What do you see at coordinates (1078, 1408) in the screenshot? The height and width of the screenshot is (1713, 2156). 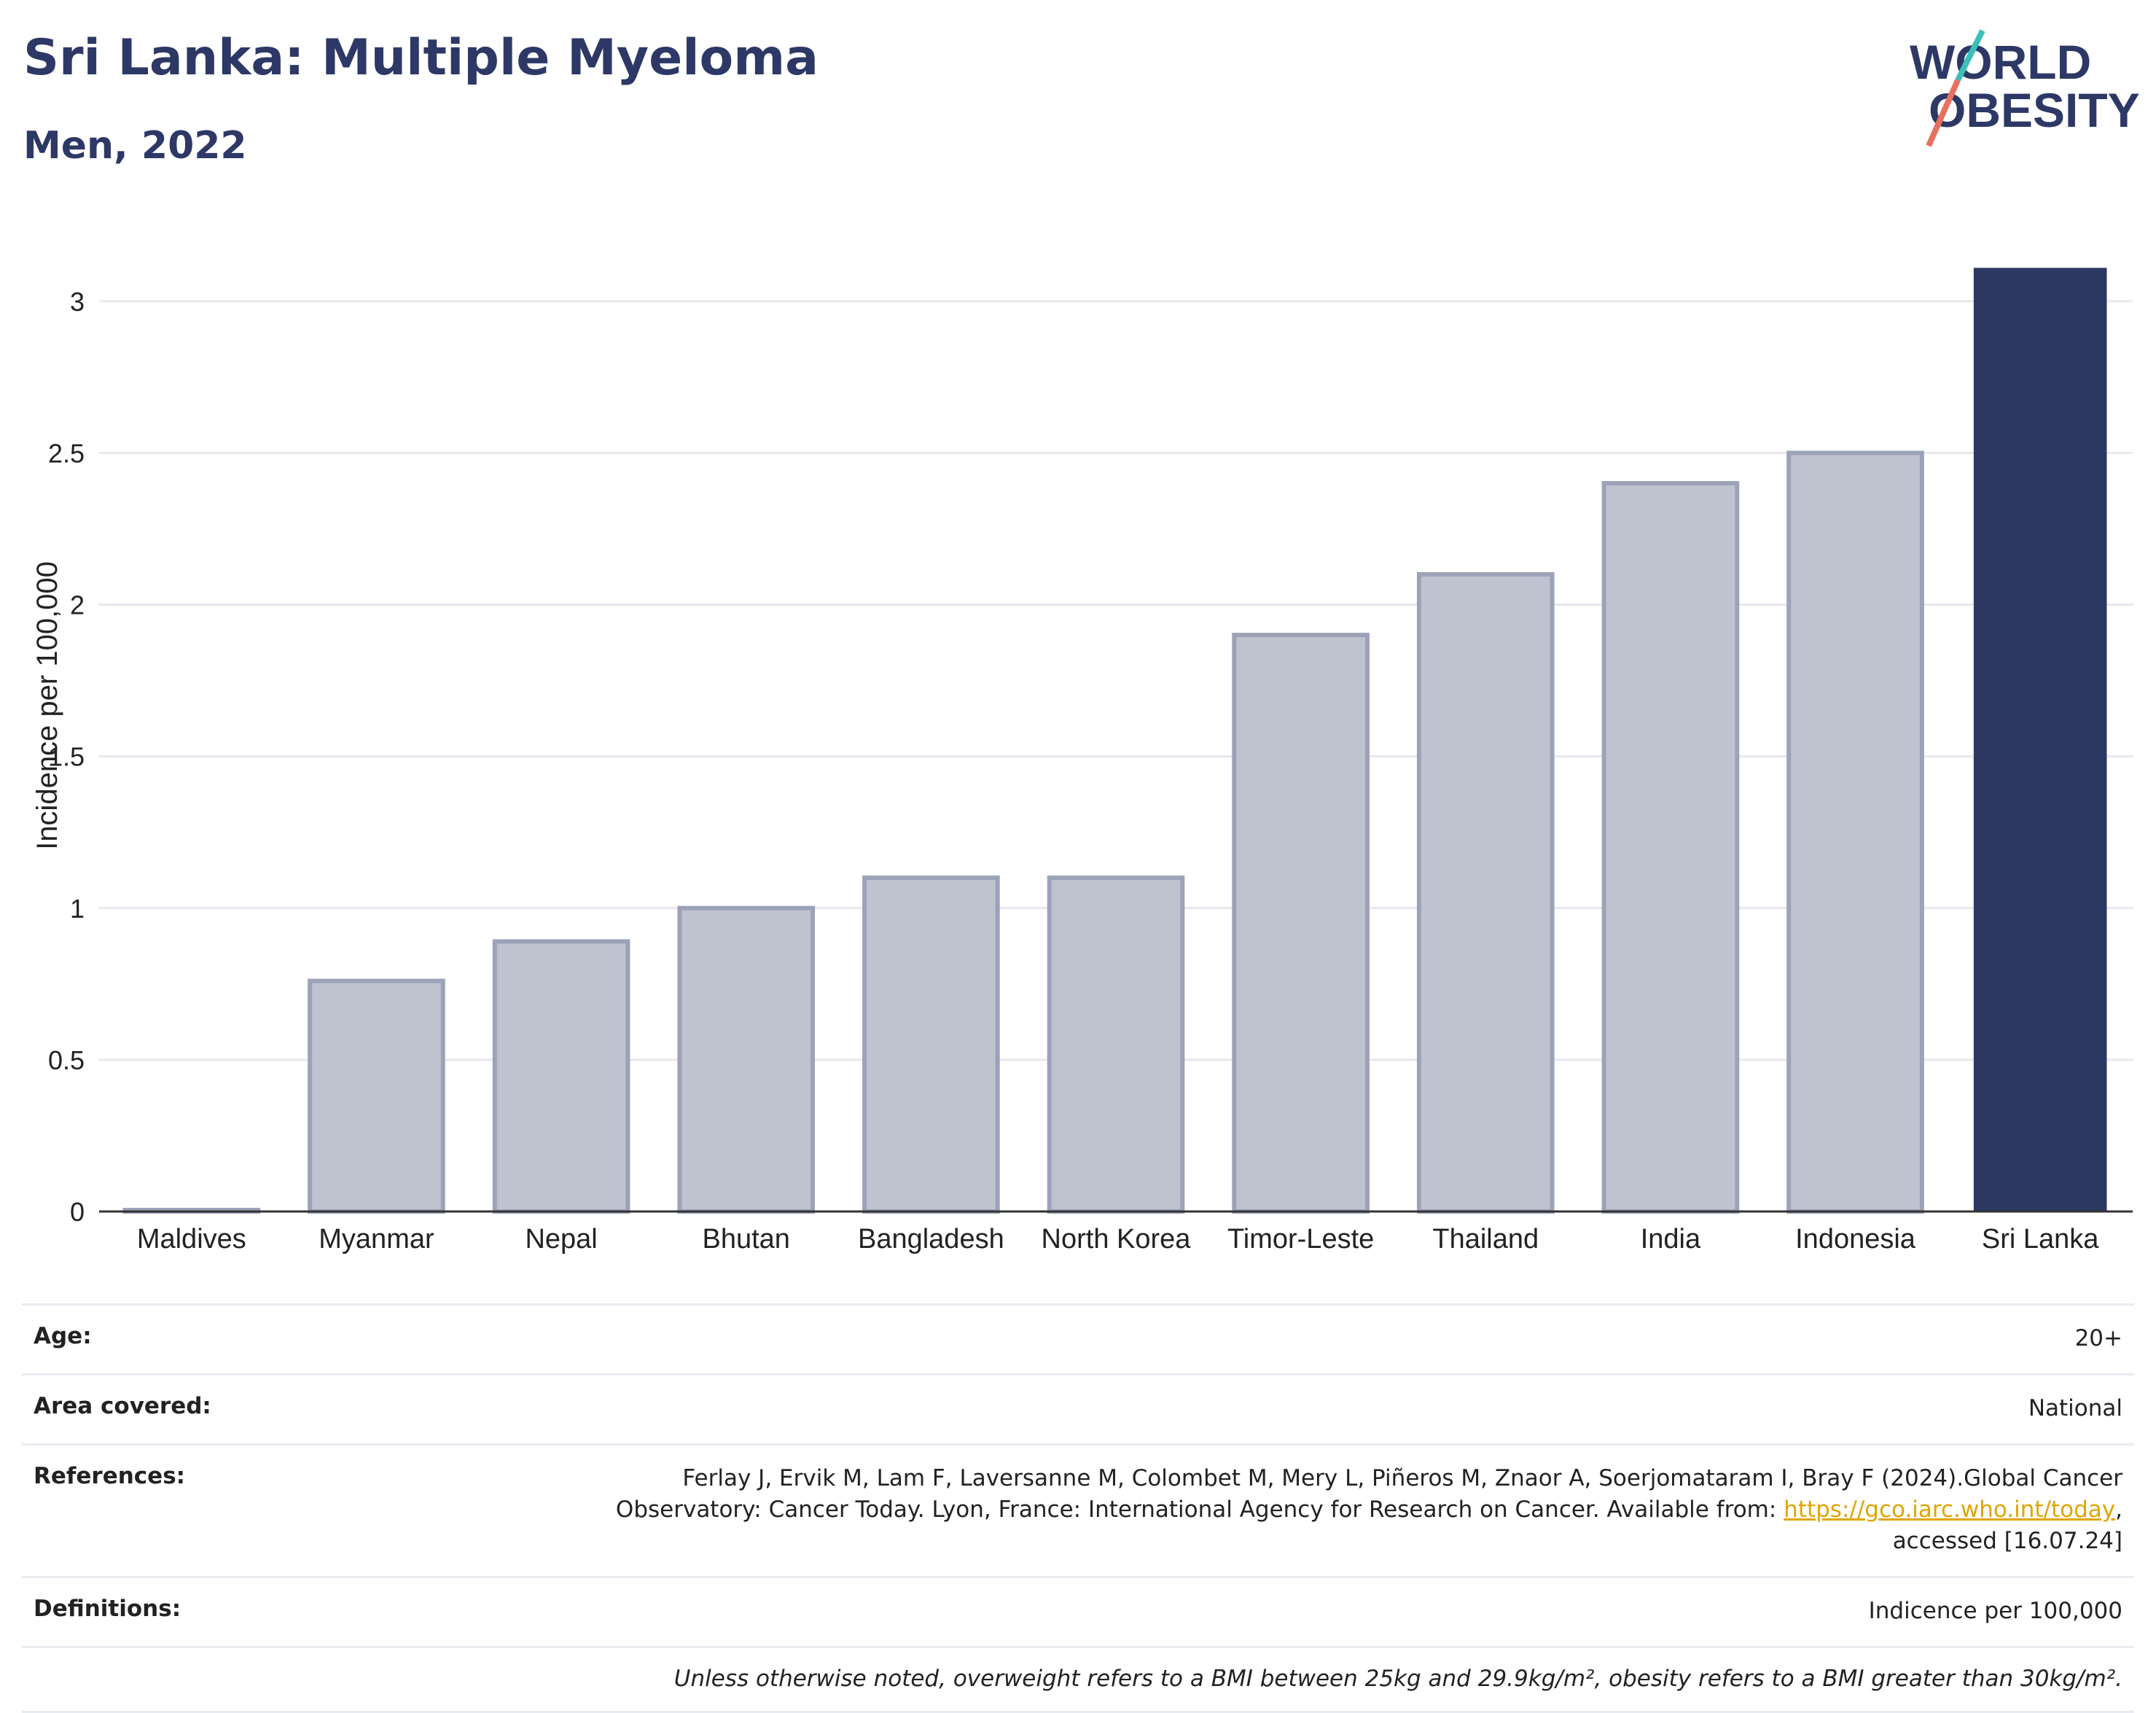 I see `meta-row-area: Area covered: National` at bounding box center [1078, 1408].